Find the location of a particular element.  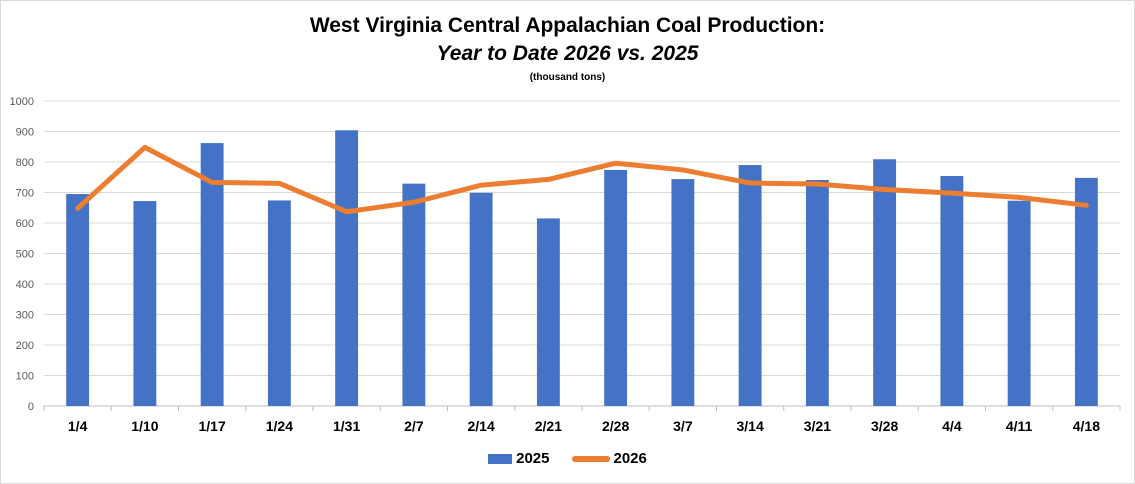

x-tick-label: 1/4 is located at coordinates (78, 426).